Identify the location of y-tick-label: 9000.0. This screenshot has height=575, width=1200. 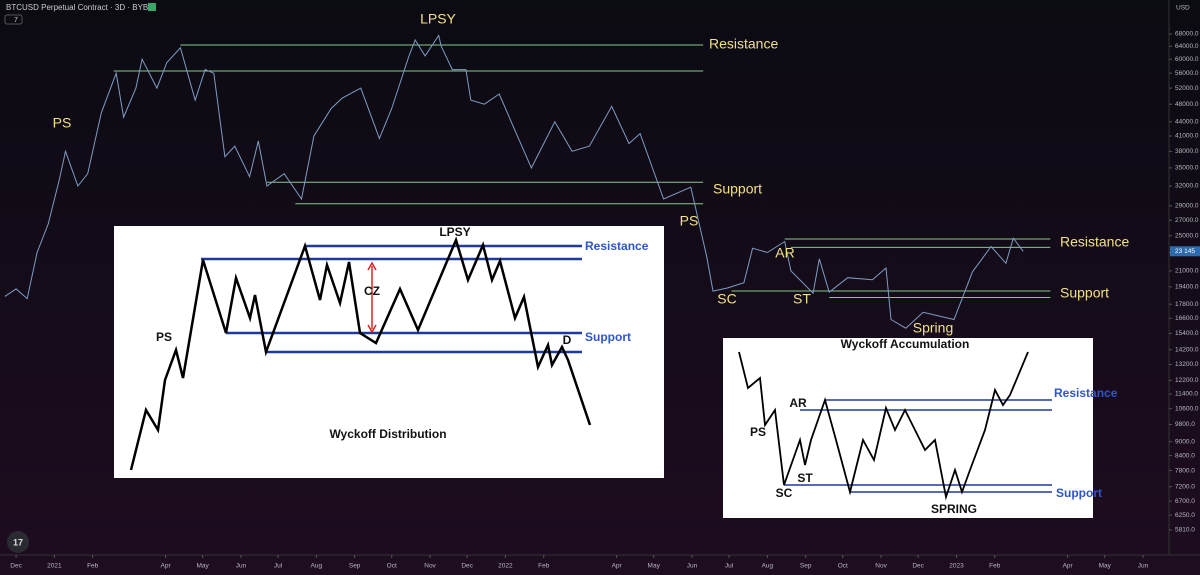
(1185, 441).